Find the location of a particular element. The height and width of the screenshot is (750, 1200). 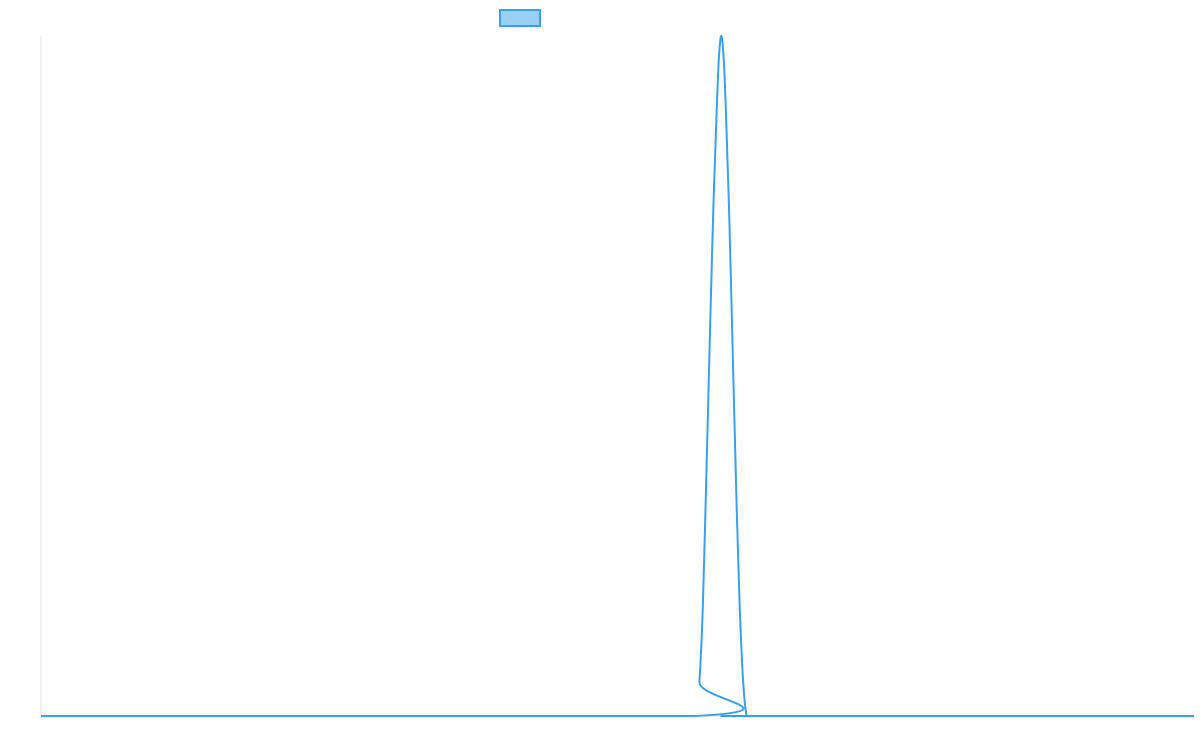

chart-legend is located at coordinates (520, 18).